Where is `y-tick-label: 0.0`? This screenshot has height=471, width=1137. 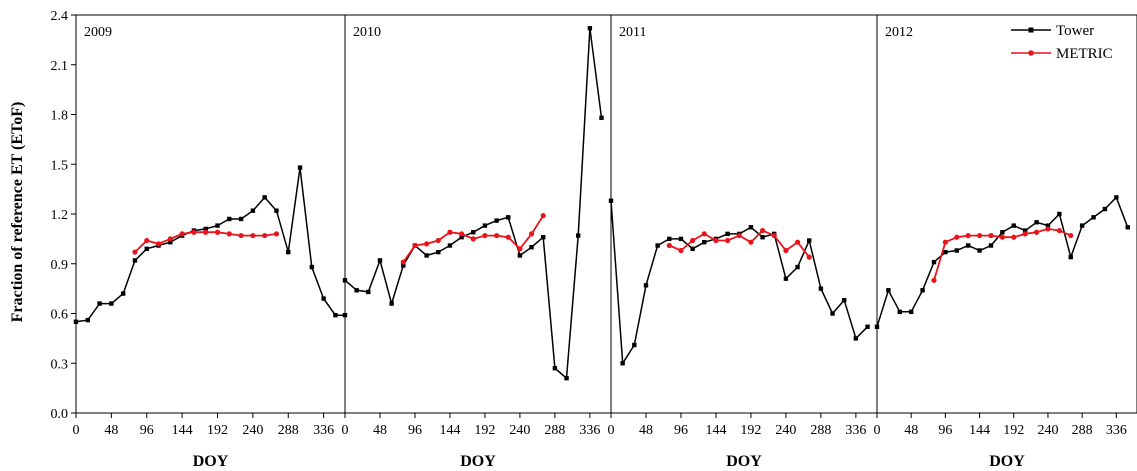 y-tick-label: 0.0 is located at coordinates (60, 414).